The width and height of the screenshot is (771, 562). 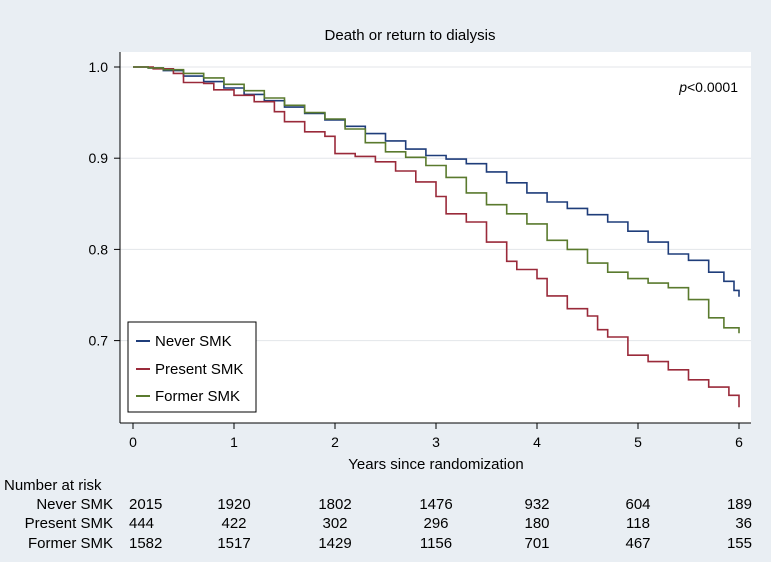 What do you see at coordinates (133, 442) in the screenshot?
I see `x-tick-label-0: 0` at bounding box center [133, 442].